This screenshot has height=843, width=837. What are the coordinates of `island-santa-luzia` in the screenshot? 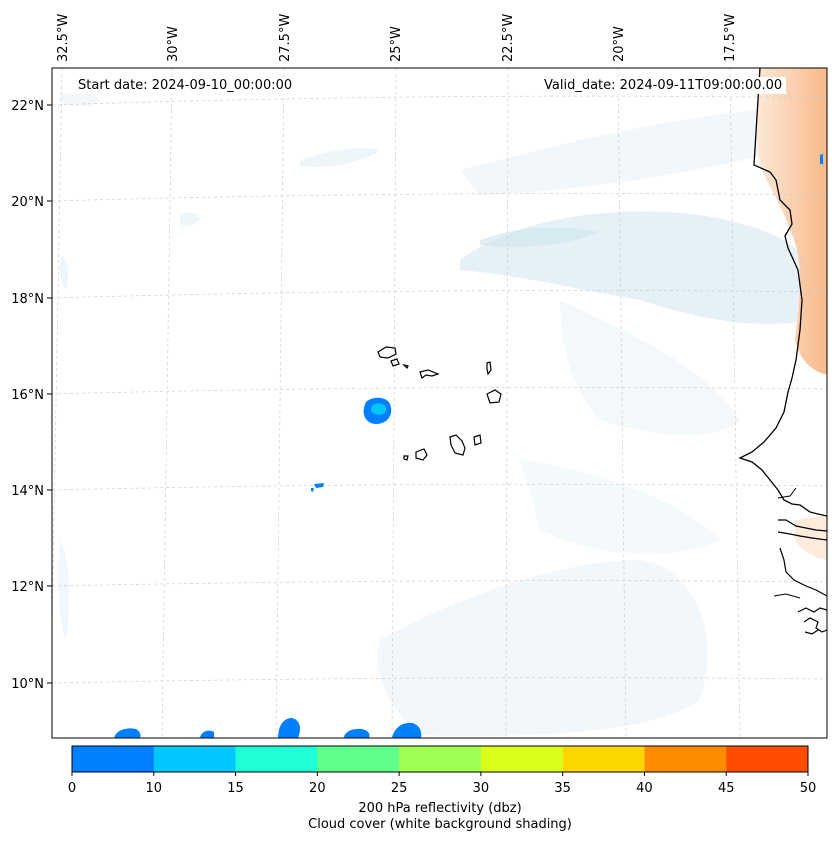 It's located at (405, 366).